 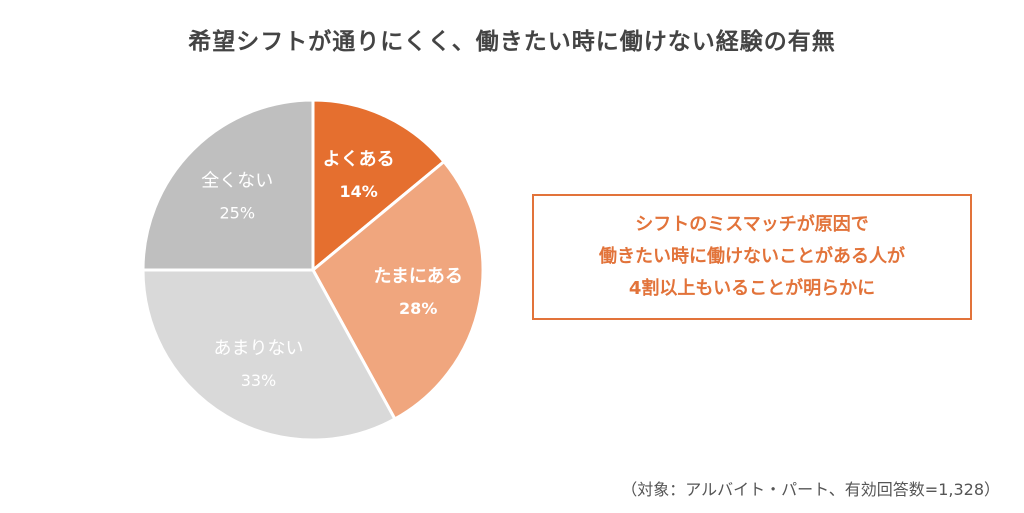 What do you see at coordinates (237, 180) in the screenshot?
I see `slice-label-3: 全くない` at bounding box center [237, 180].